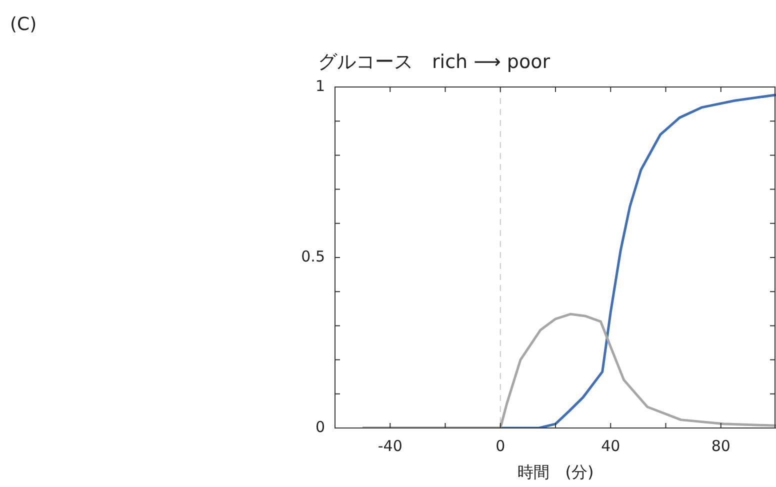  I want to click on y-tick-label: 0.5, so click(313, 256).